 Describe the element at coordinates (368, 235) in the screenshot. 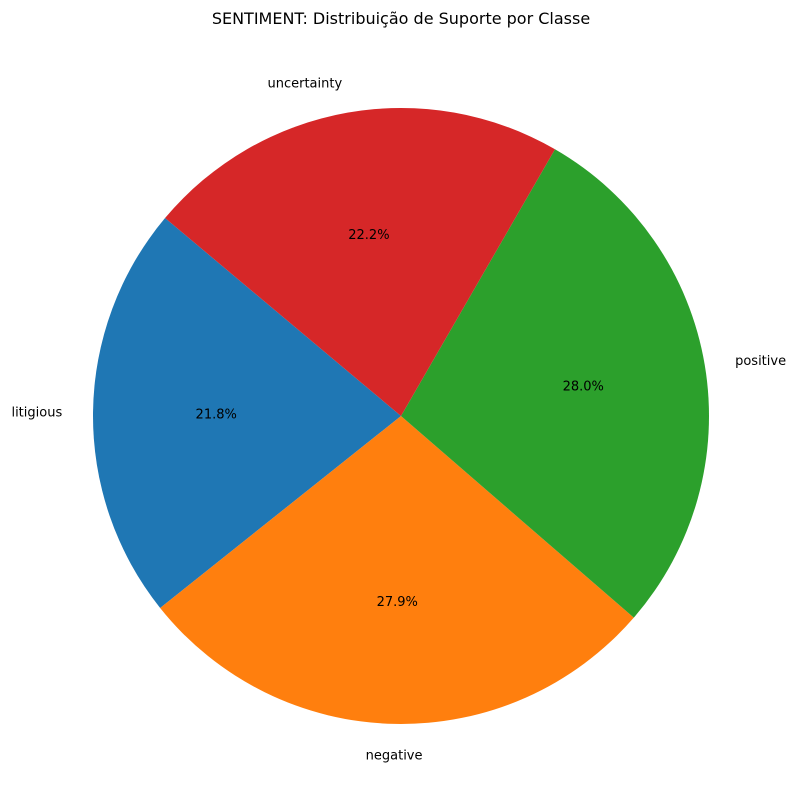

I see `slice-percent-uncertainty: 22.2%` at that location.